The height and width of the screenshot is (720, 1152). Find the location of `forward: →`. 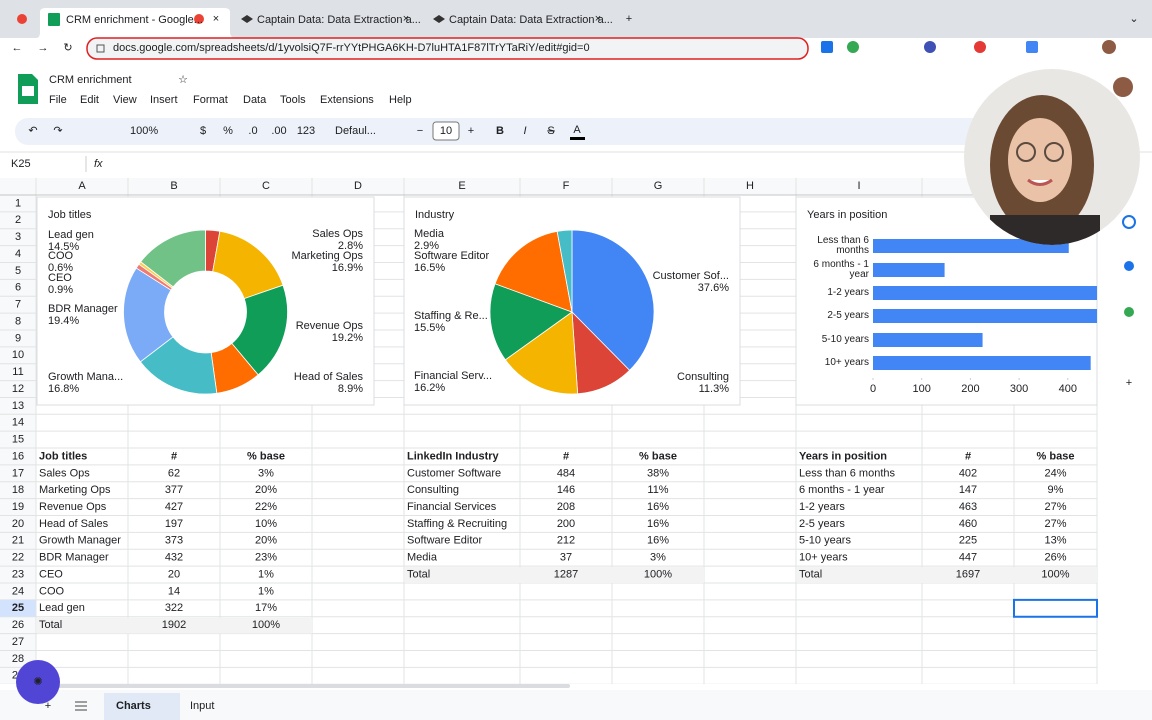

forward: → is located at coordinates (43, 48).